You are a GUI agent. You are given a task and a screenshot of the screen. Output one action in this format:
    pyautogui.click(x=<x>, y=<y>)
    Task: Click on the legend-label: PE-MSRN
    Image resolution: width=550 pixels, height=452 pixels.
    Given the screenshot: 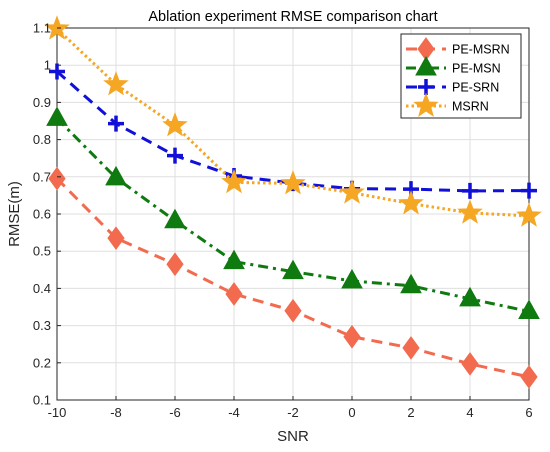 What is the action you would take?
    pyautogui.click(x=481, y=50)
    